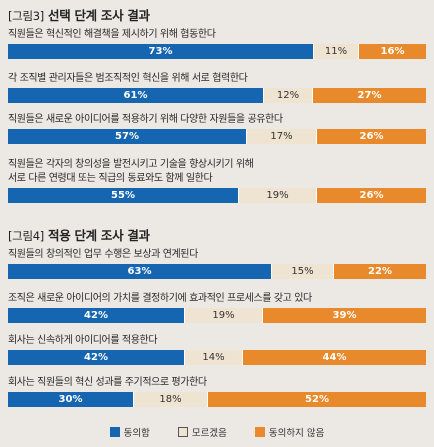 The width and height of the screenshot is (434, 447). Describe the element at coordinates (70, 399) in the screenshot. I see `bar-segment-agree-2-4: 30%` at that location.